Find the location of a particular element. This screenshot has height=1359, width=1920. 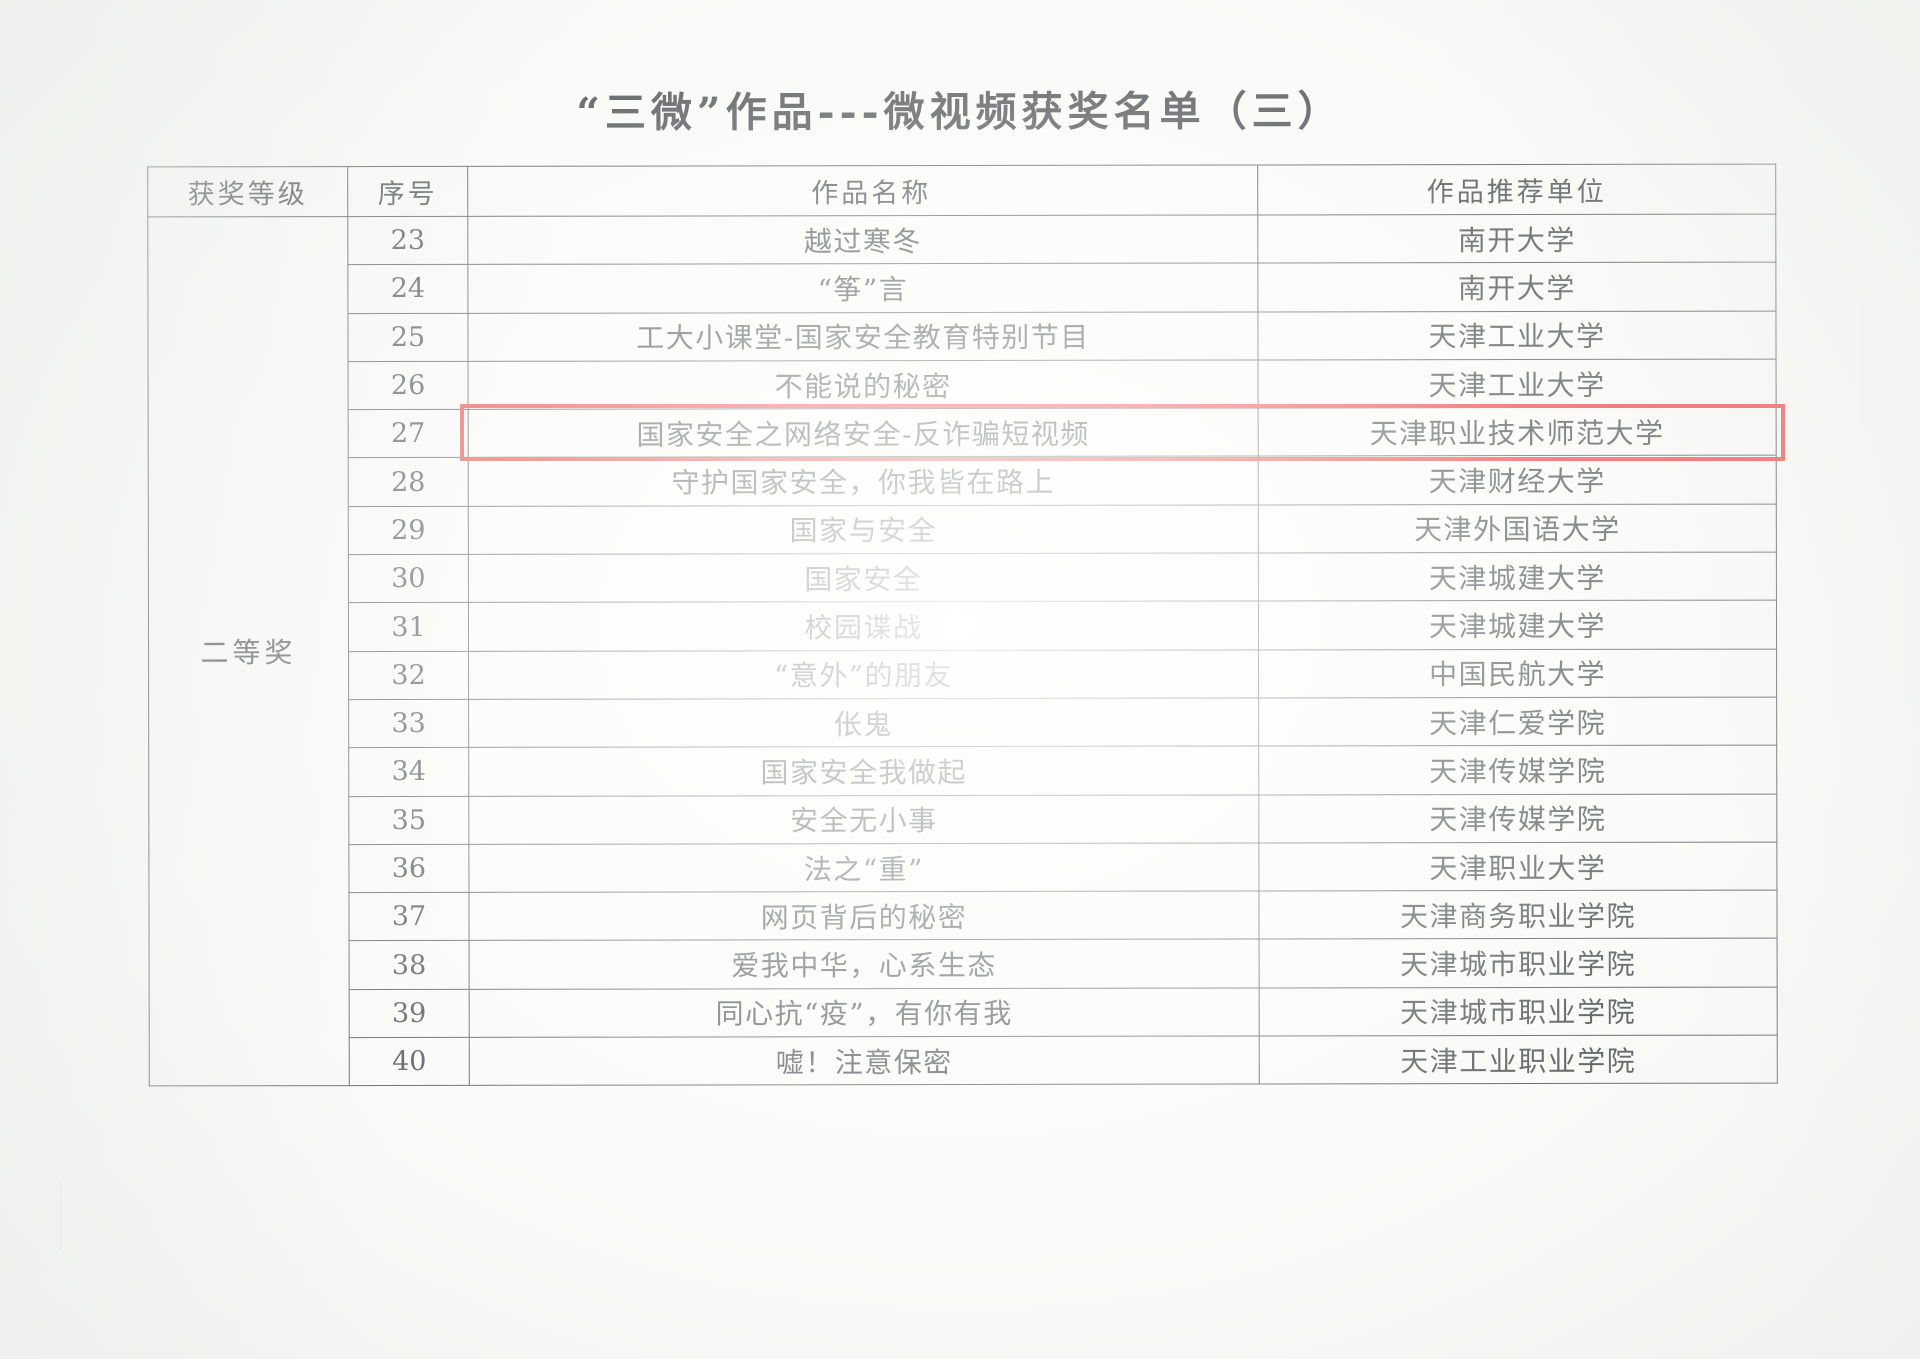

table-row: 38 爱我中华，心系生态 天津城市职业学院 is located at coordinates (963, 964).